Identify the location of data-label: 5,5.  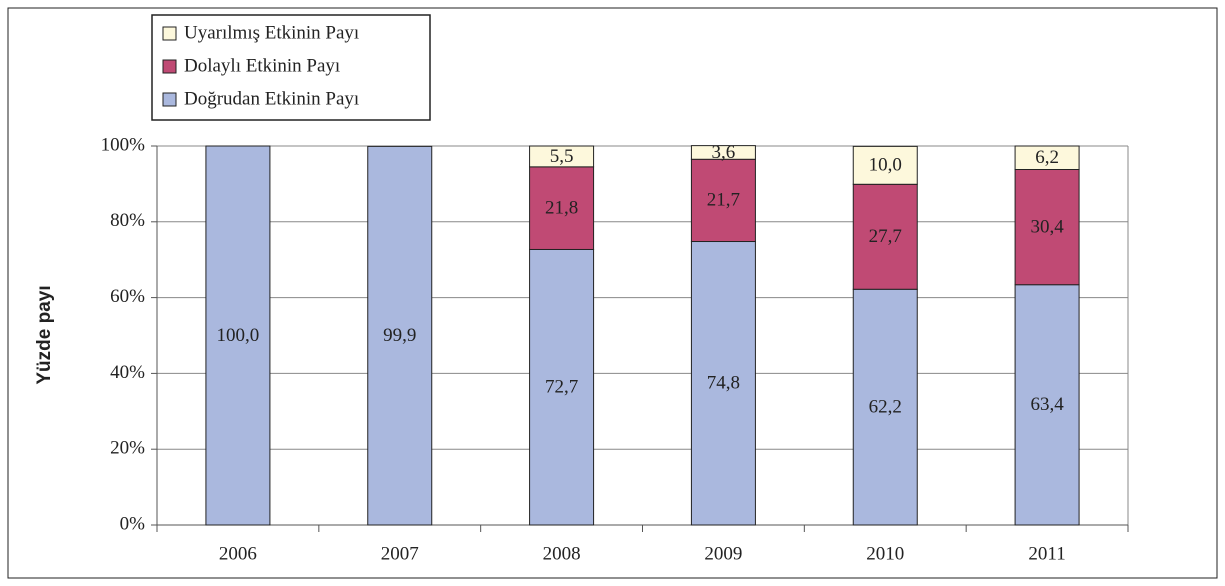
(562, 156).